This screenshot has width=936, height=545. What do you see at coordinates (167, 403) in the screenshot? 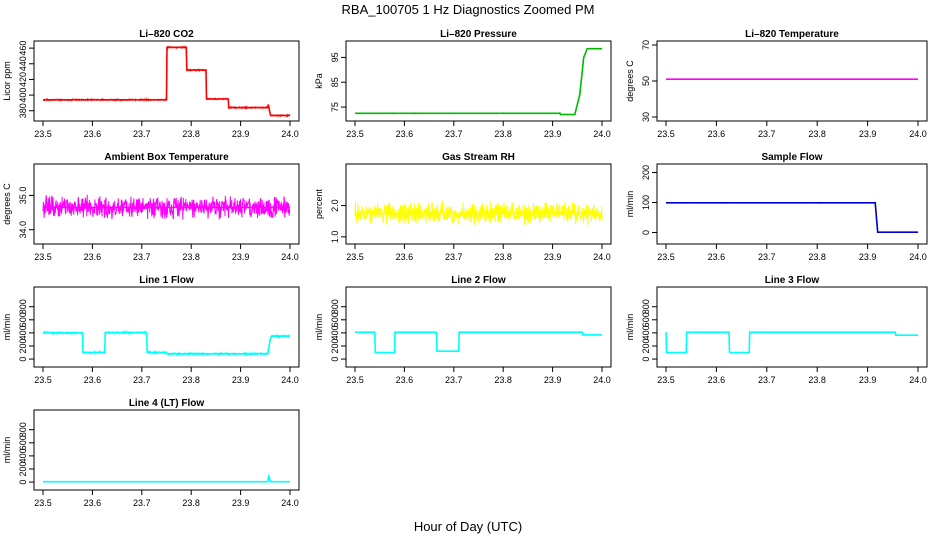
I see `panel-title: Line 4 (LT) Flow` at bounding box center [167, 403].